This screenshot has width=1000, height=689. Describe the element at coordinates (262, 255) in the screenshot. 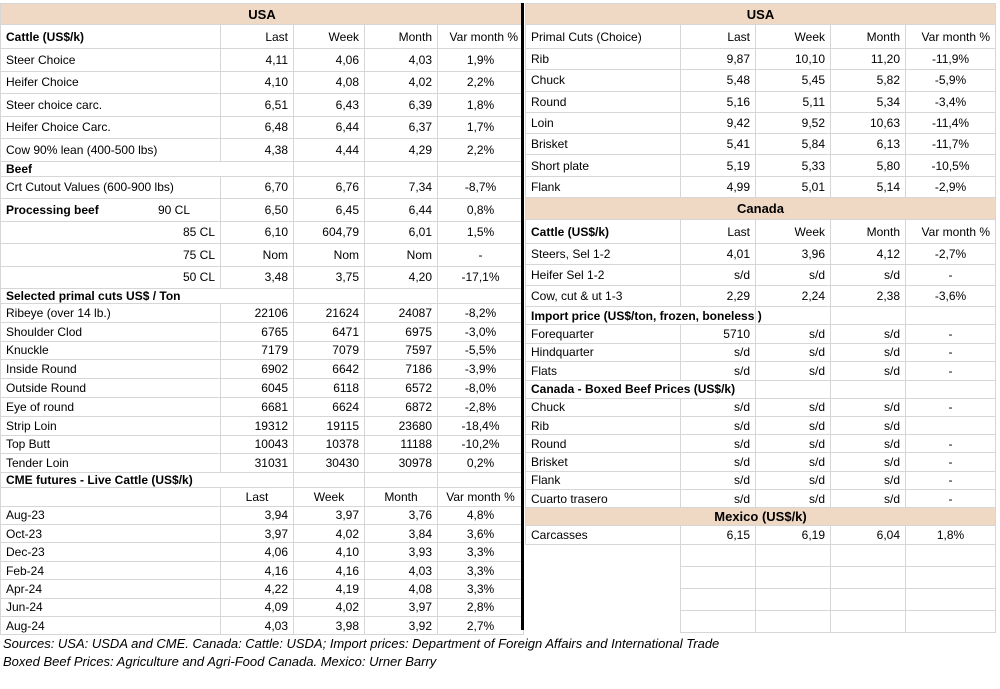

I see `table-row: 75 CL Nom Nom Nom -` at that location.